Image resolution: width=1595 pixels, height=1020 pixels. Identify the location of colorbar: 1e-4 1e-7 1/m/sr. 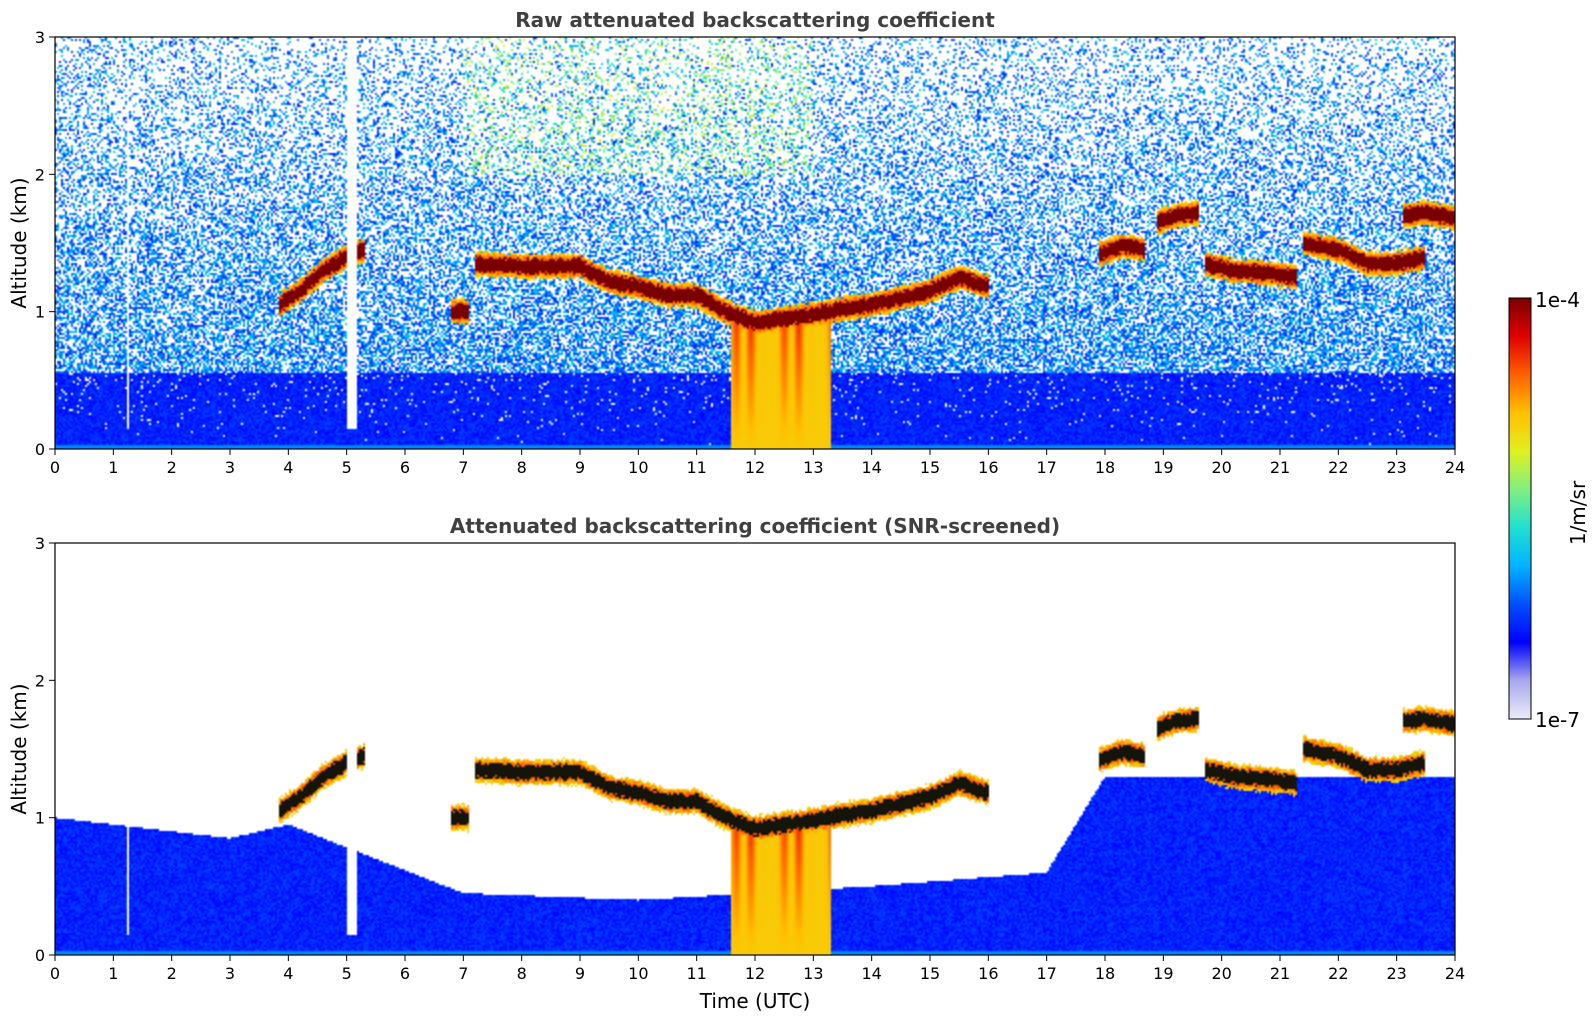
(1549, 510).